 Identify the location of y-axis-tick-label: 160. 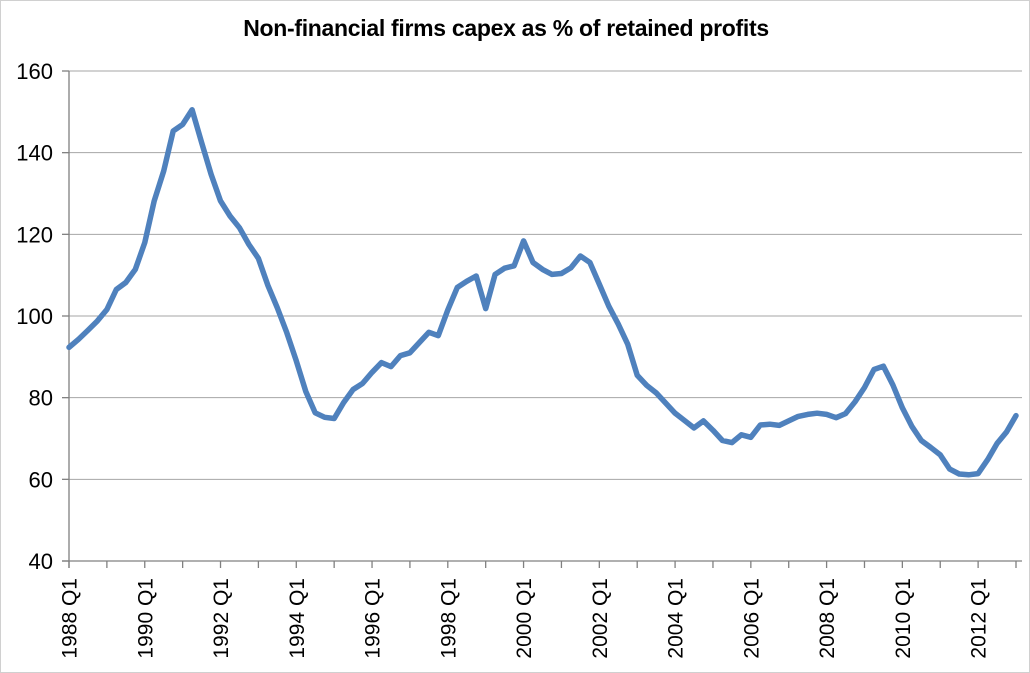
(34, 71).